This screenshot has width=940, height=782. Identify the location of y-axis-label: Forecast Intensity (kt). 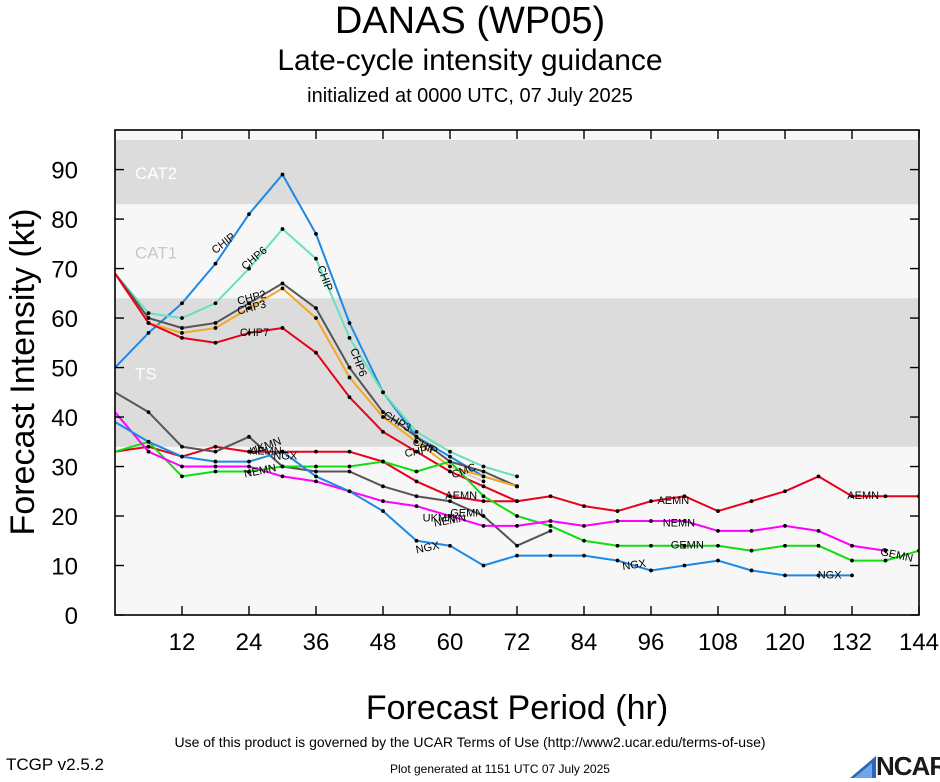
(23, 372).